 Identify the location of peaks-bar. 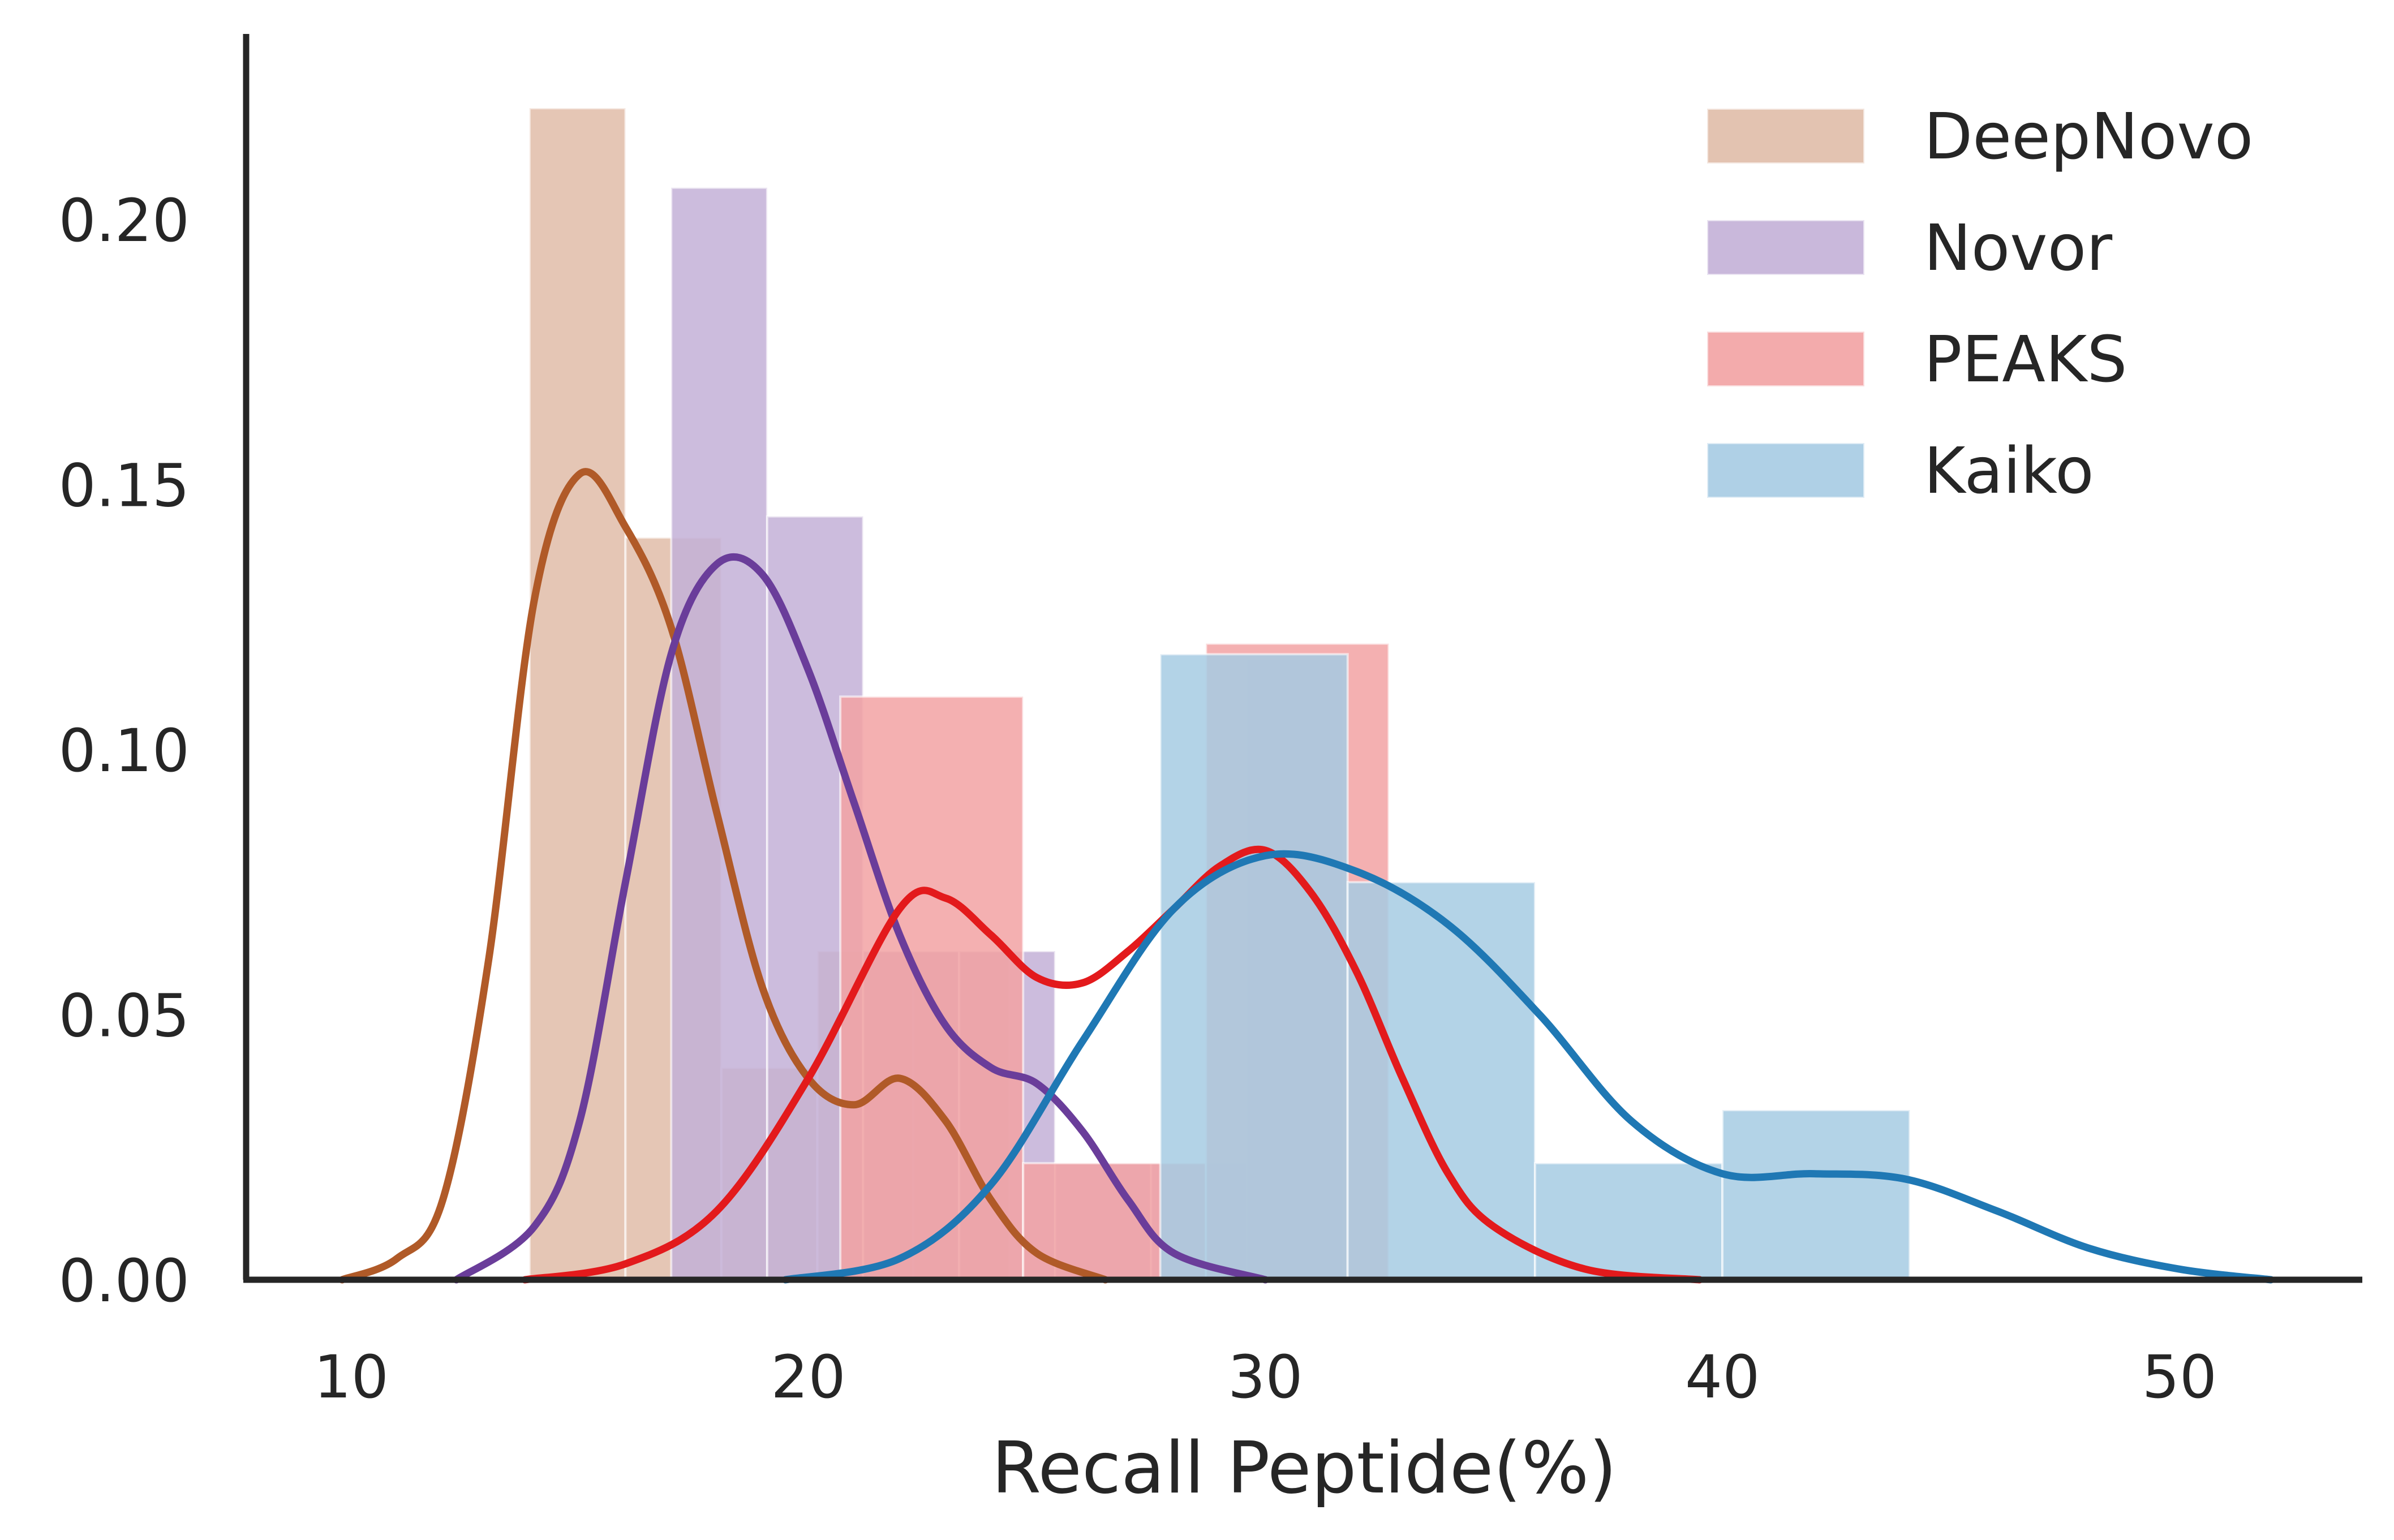
(932, 988).